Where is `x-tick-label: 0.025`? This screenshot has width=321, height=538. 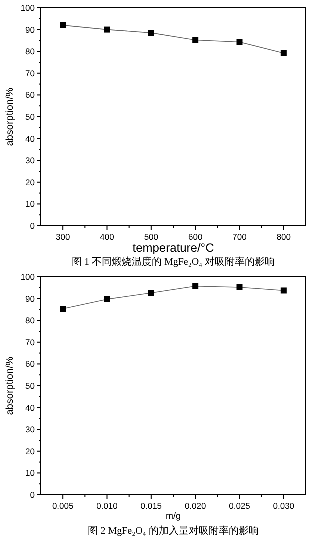
x-tick-label: 0.025 is located at coordinates (240, 506).